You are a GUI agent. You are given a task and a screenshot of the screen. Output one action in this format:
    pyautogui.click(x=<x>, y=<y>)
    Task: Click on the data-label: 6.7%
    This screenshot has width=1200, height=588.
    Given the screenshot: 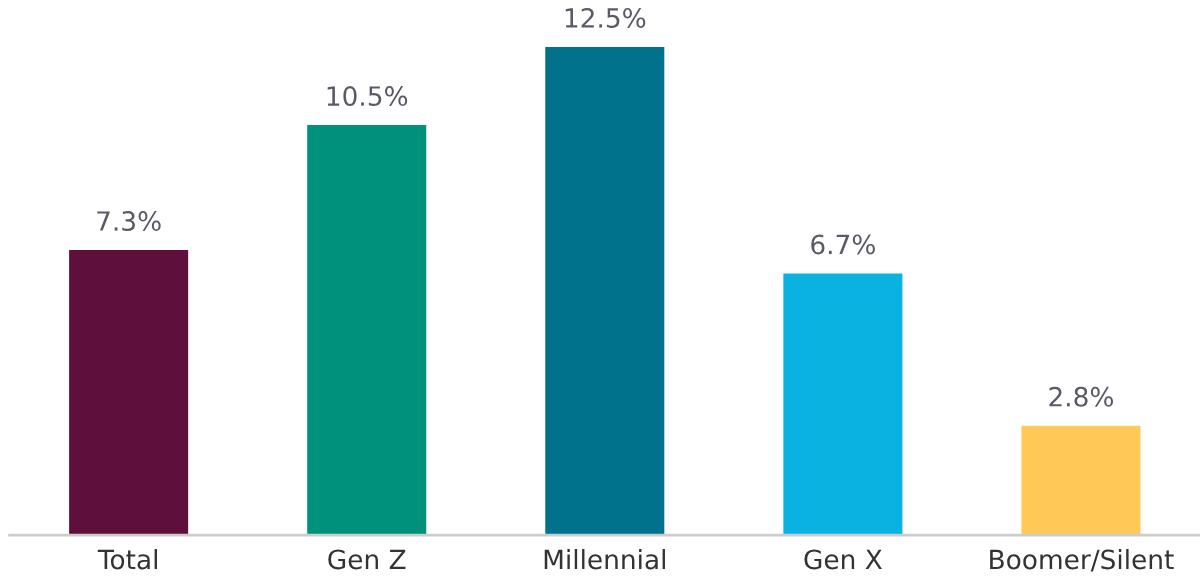 What is the action you would take?
    pyautogui.click(x=843, y=244)
    